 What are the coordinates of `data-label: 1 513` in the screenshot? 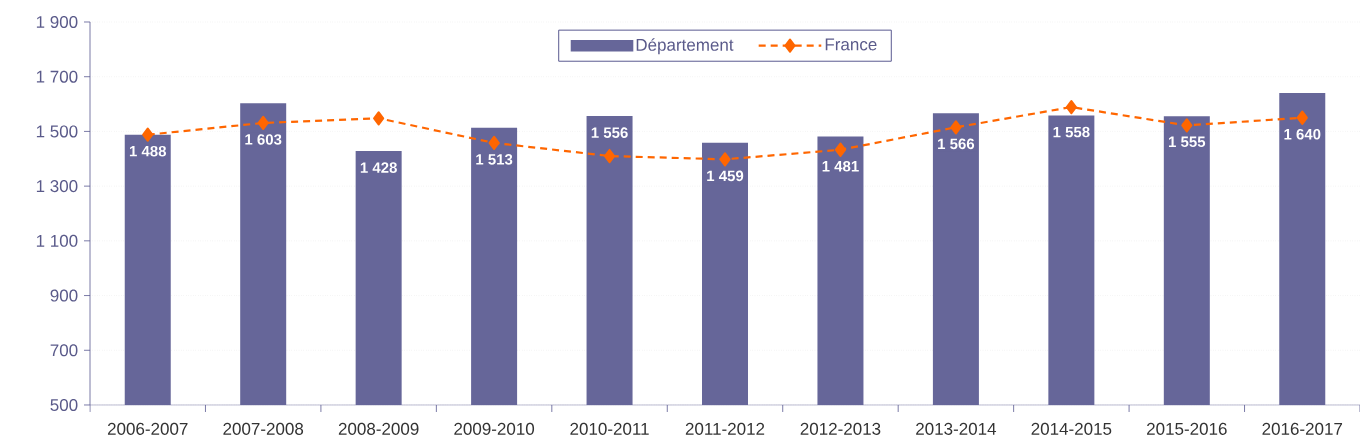 It's located at (494, 159).